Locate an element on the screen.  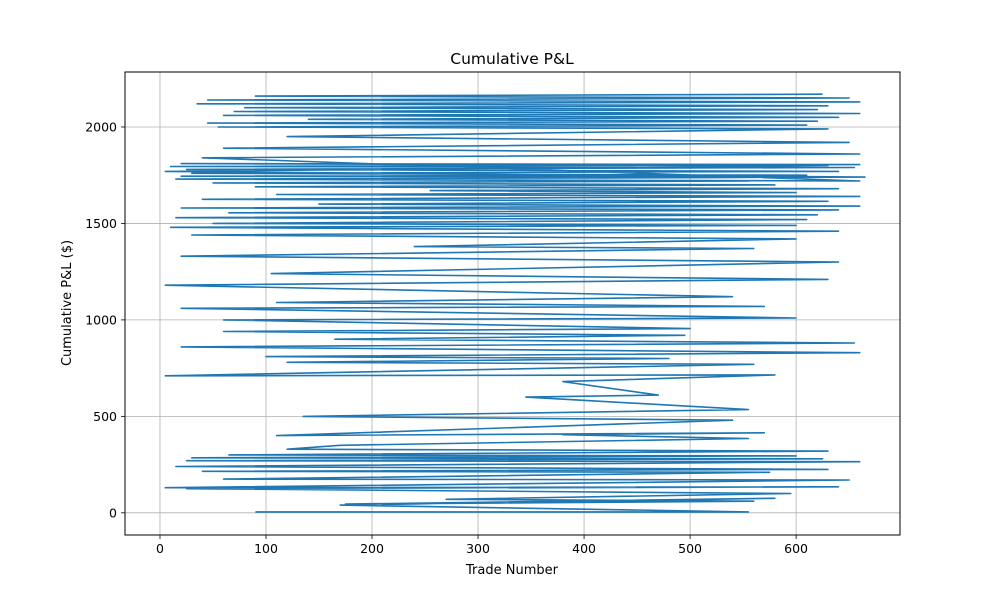
x-tick-label: 500 is located at coordinates (690, 548).